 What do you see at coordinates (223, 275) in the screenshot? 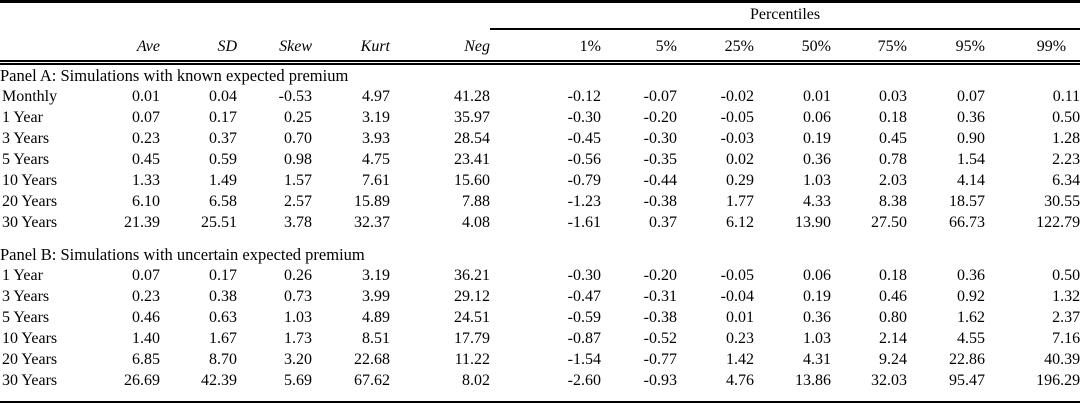
I see `data-cell: 0.17` at bounding box center [223, 275].